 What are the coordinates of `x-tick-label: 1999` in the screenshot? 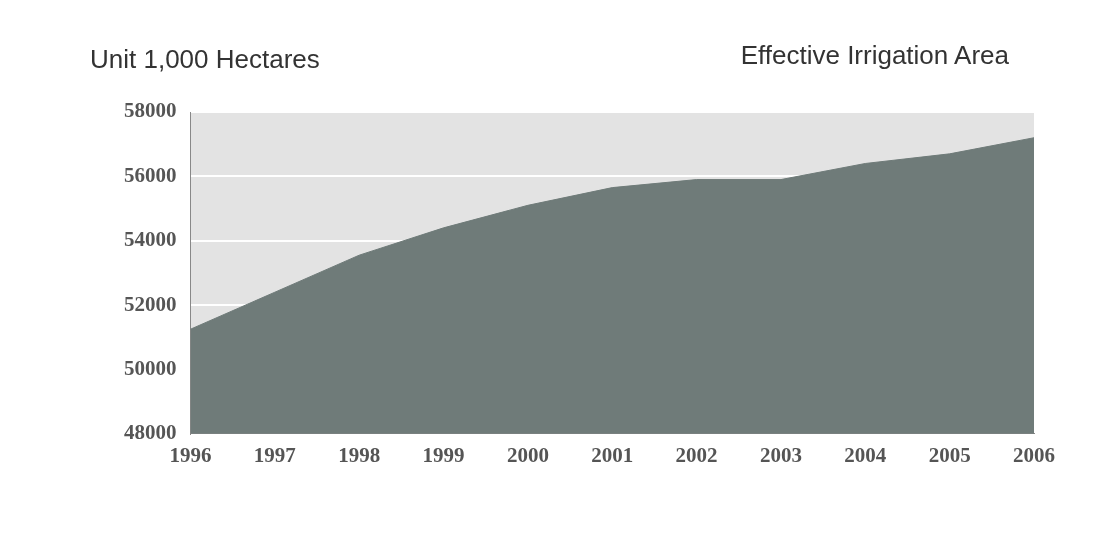 It's located at (443, 454).